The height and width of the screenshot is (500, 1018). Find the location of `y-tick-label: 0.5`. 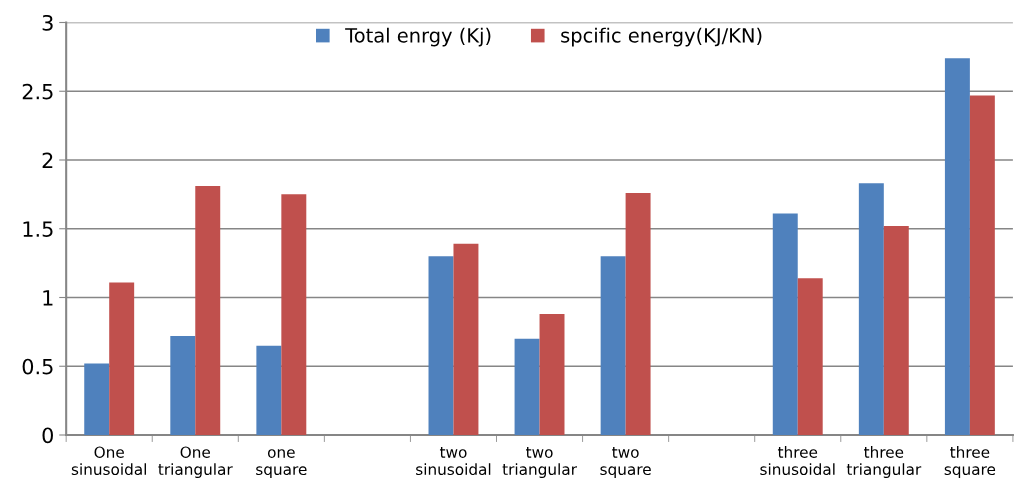

y-tick-label: 0.5 is located at coordinates (37, 366).